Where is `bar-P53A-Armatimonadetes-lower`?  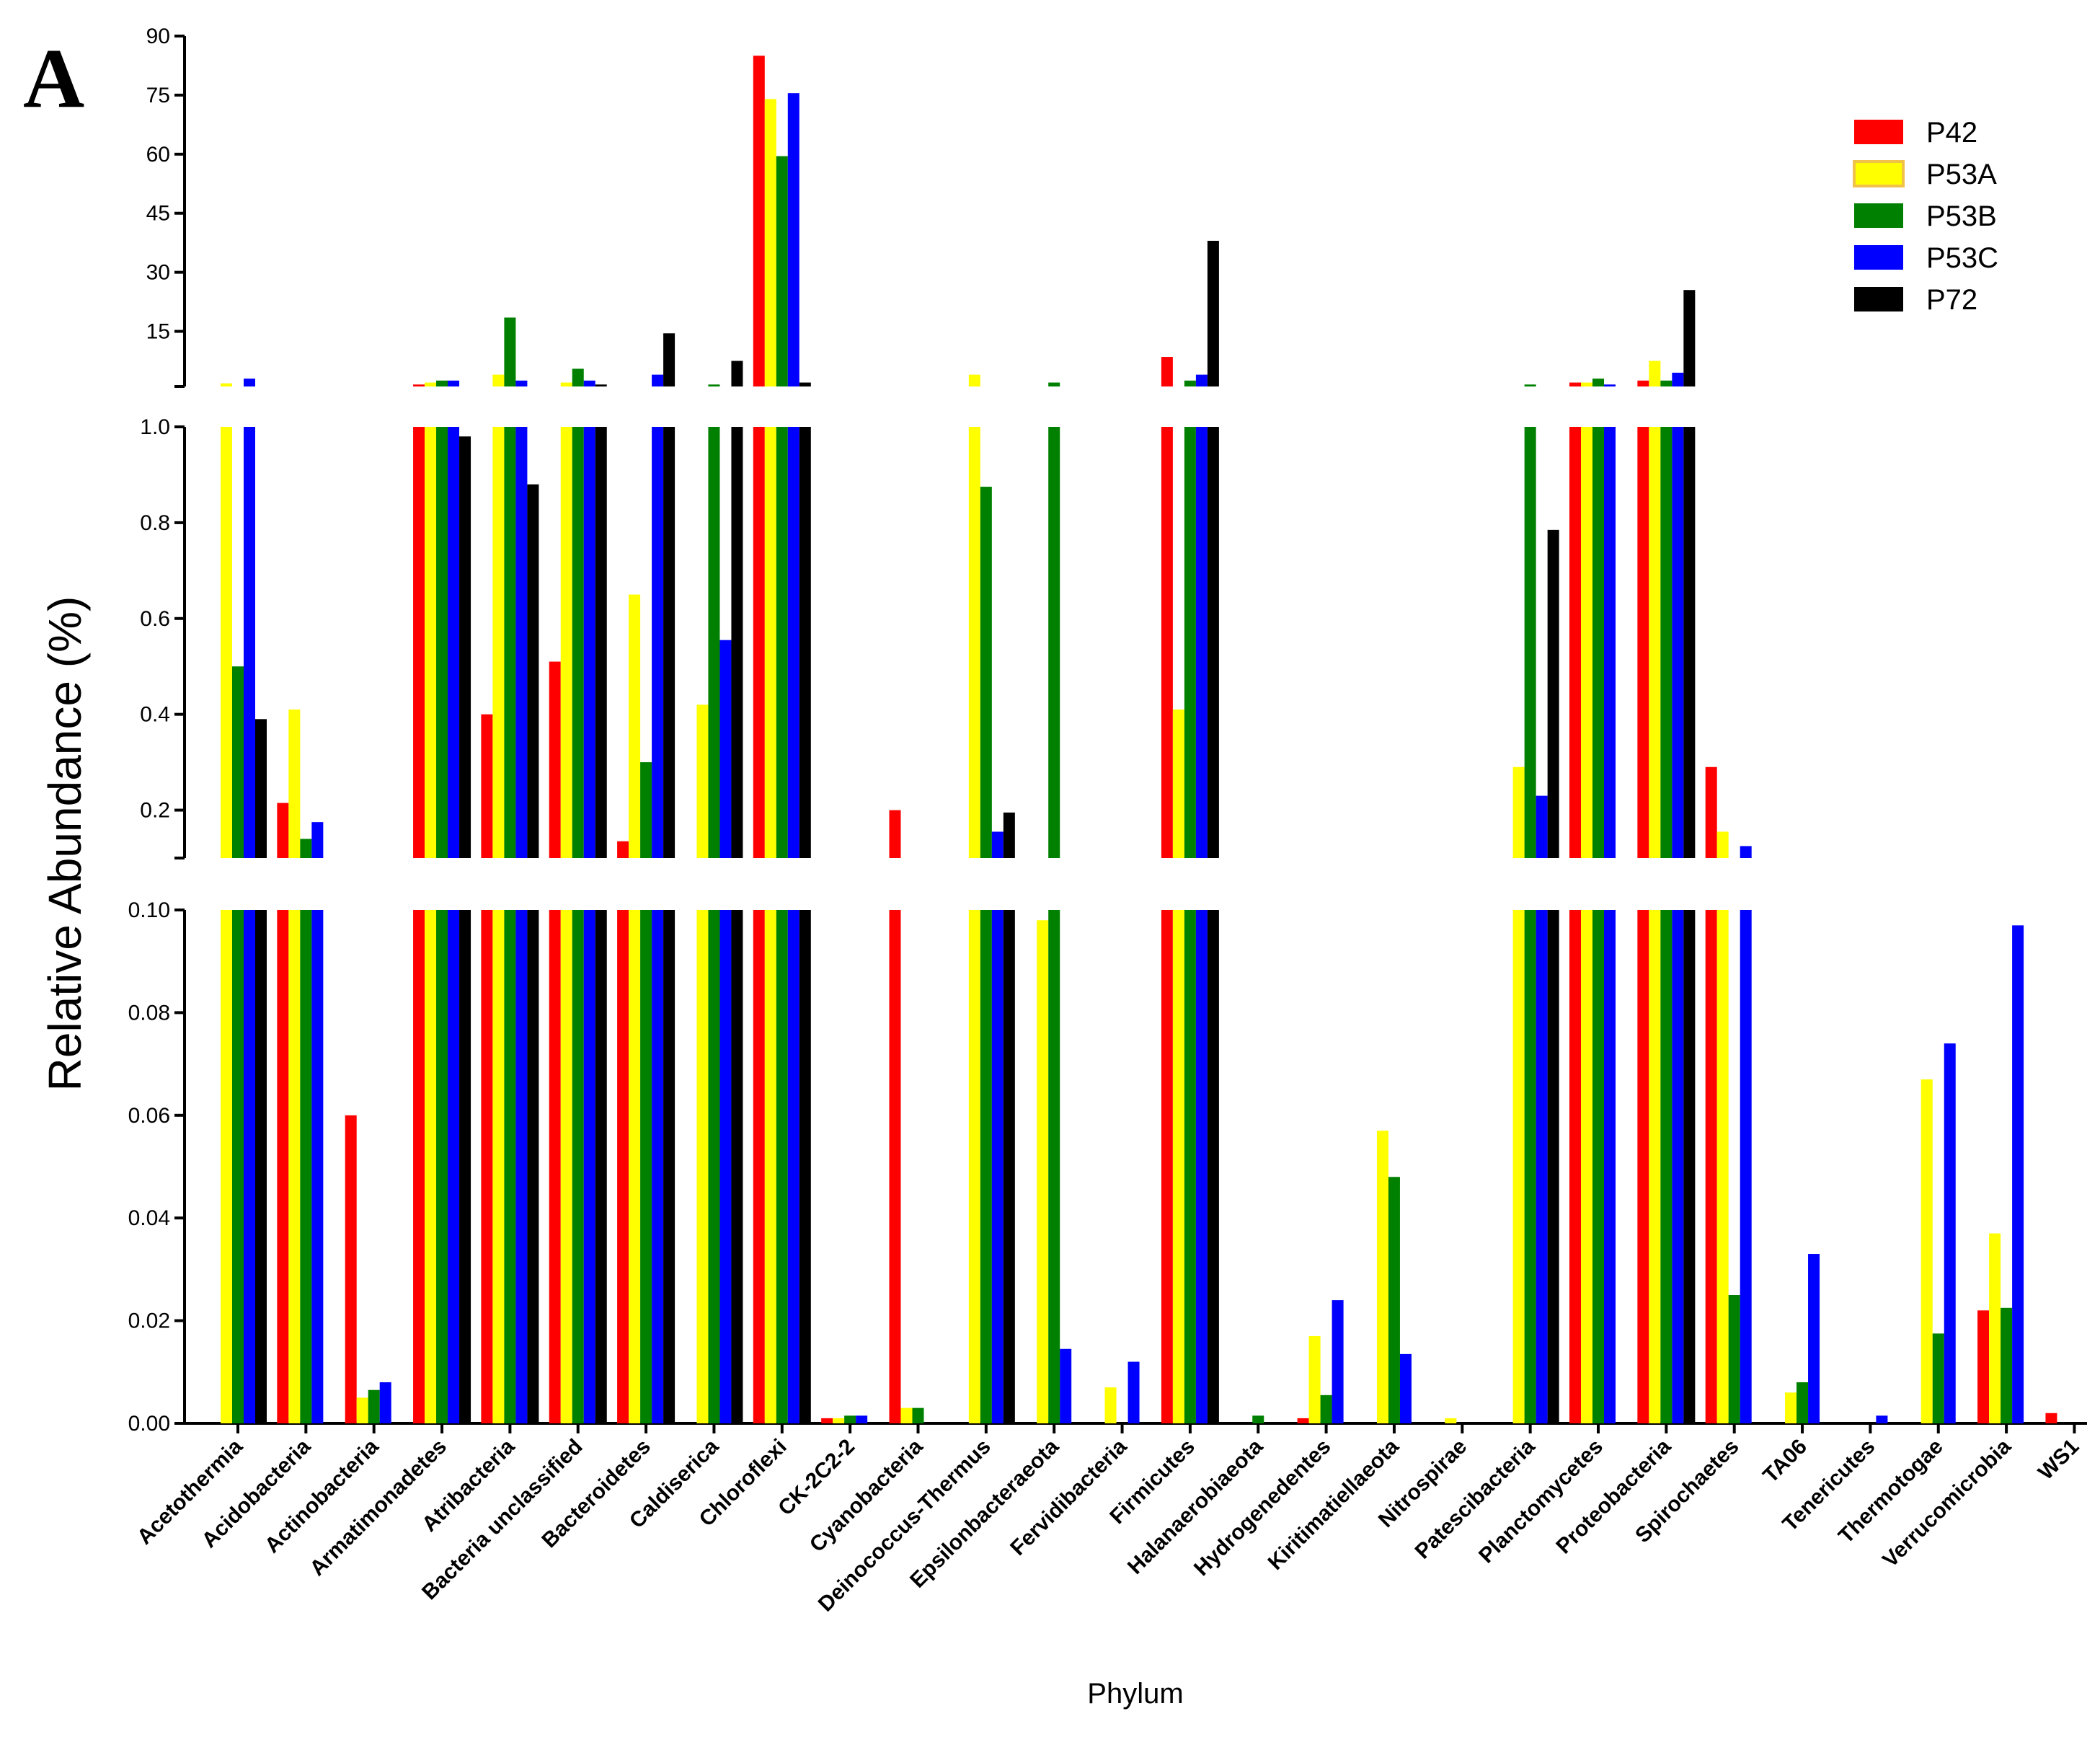 bar-P53A-Armatimonadetes-lower is located at coordinates (431, 1166).